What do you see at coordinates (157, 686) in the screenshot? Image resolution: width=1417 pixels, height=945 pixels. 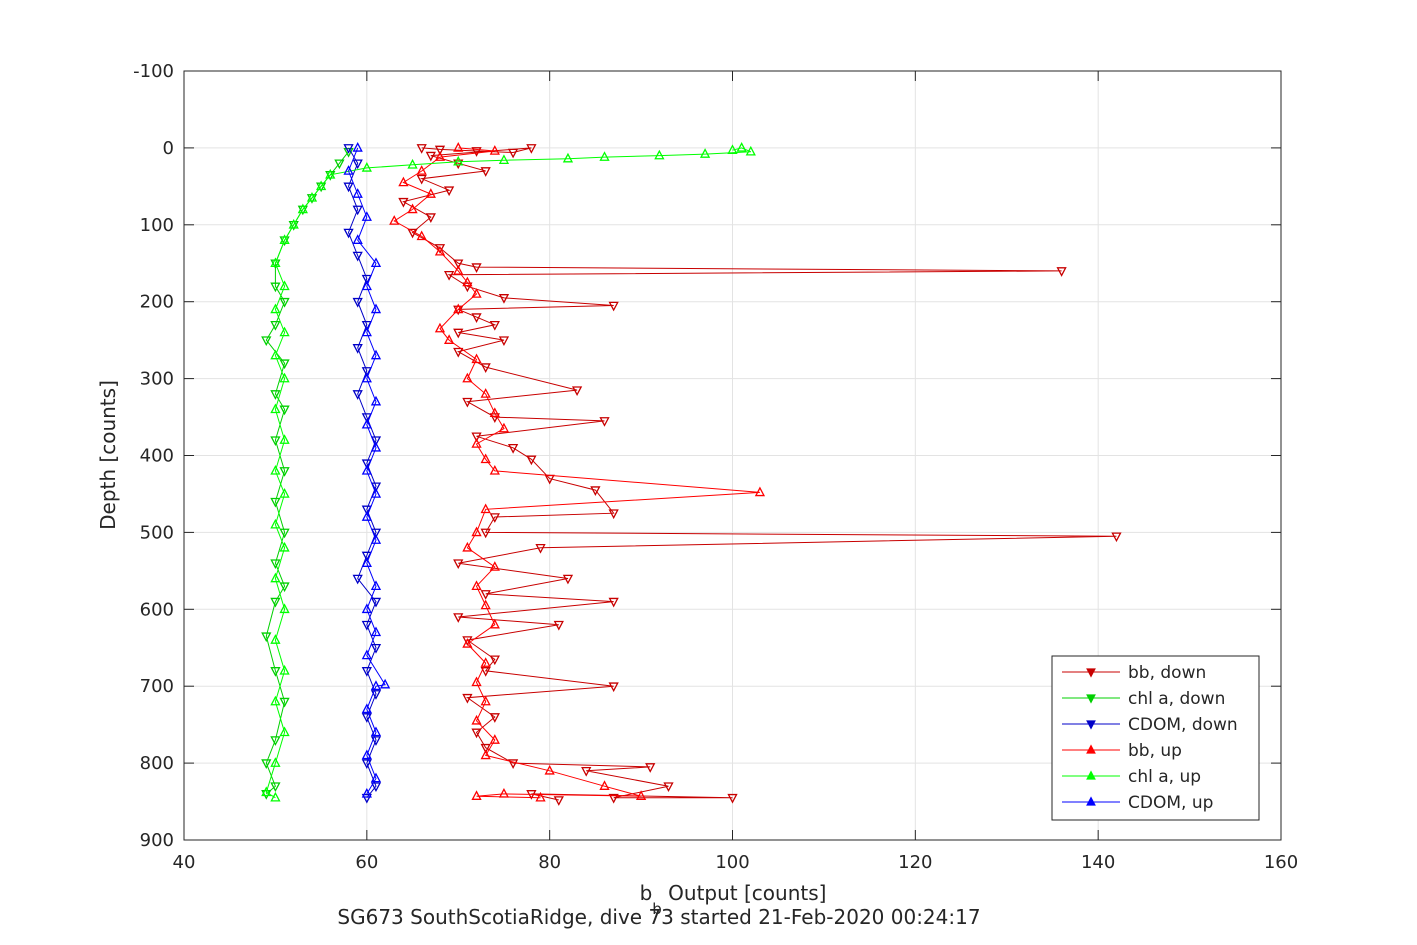 I see `y-tick-label: 700` at bounding box center [157, 686].